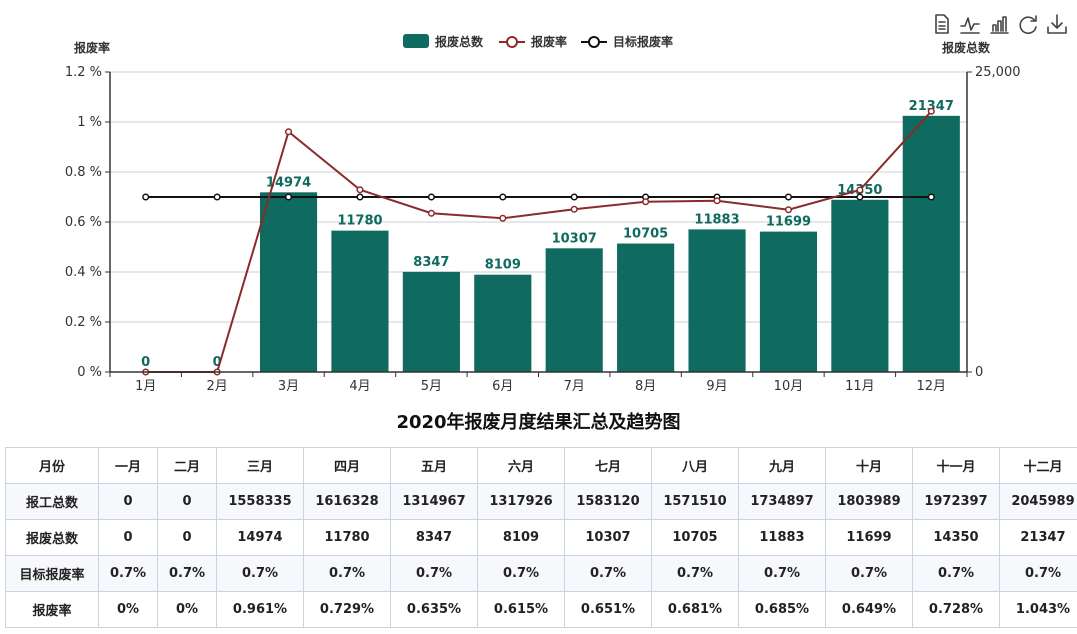  I want to click on row-header-cell: 报工总数, so click(52, 501).